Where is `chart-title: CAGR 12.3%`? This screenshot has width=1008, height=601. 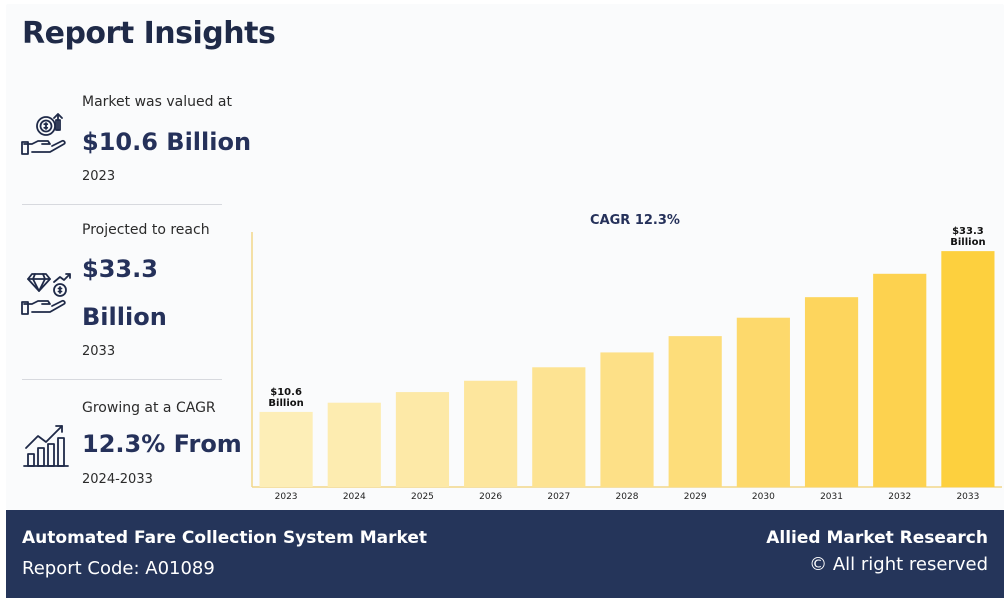 chart-title: CAGR 12.3% is located at coordinates (635, 220).